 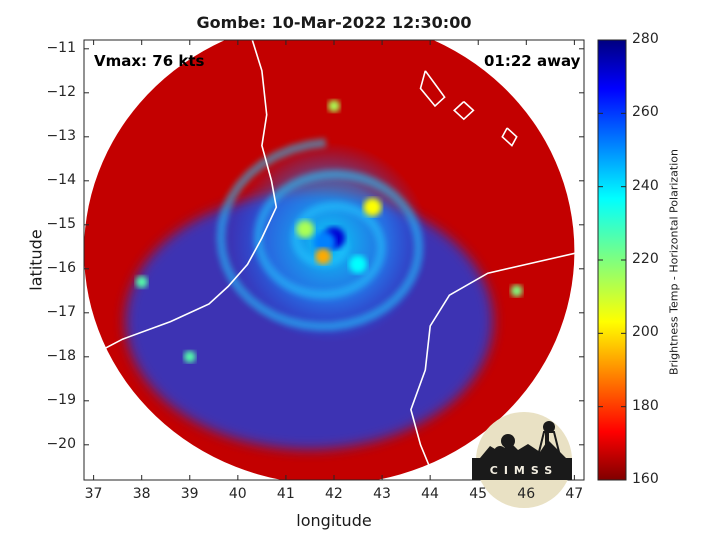 I want to click on colorbar-tick-label: 280, so click(x=645, y=39).